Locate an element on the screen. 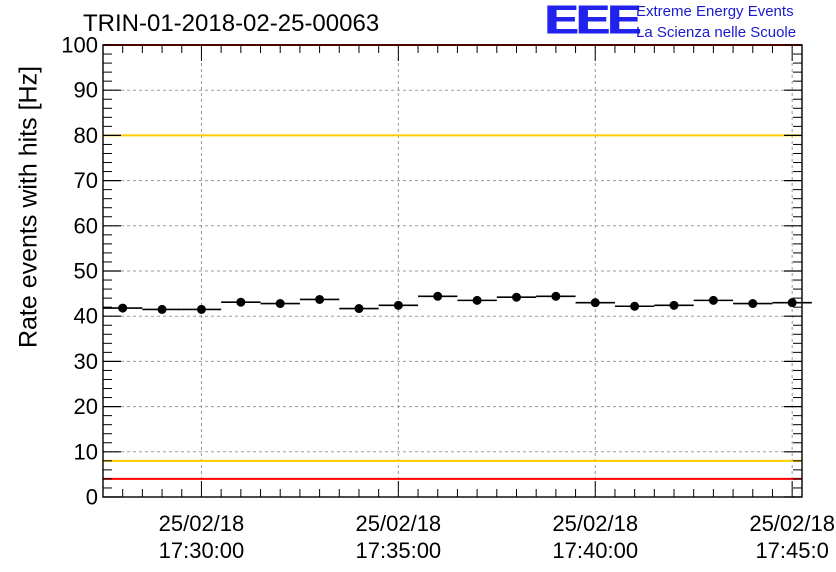 This screenshot has height=572, width=836. y-tick-label: 10 is located at coordinates (86, 451).